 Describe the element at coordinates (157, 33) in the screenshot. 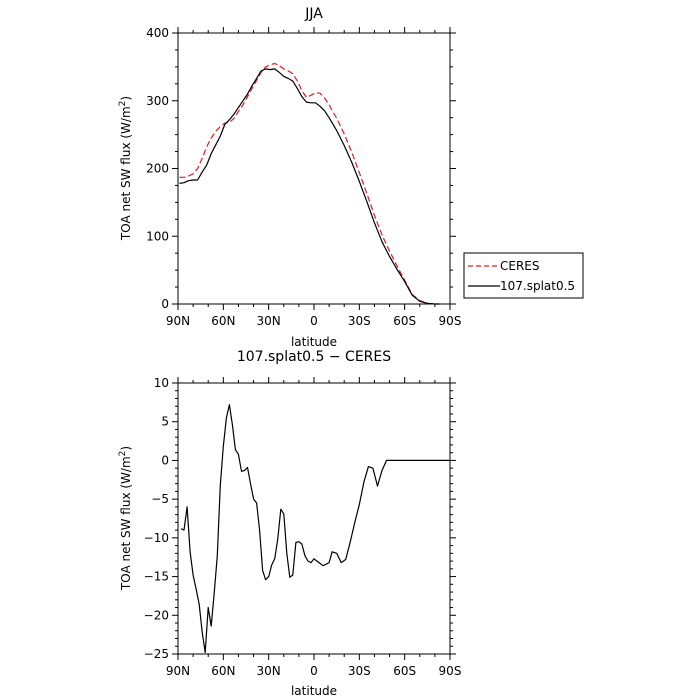

I see `y-tick-label: 400` at that location.